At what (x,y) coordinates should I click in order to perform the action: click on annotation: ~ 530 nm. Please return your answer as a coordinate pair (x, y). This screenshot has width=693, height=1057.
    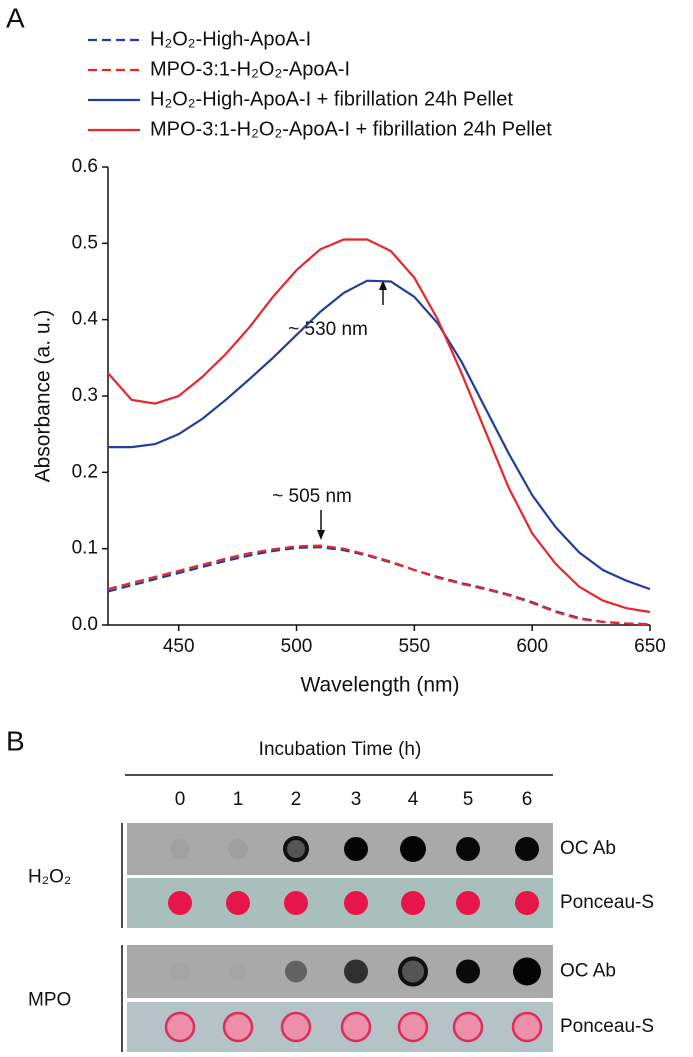
    Looking at the image, I should click on (328, 329).